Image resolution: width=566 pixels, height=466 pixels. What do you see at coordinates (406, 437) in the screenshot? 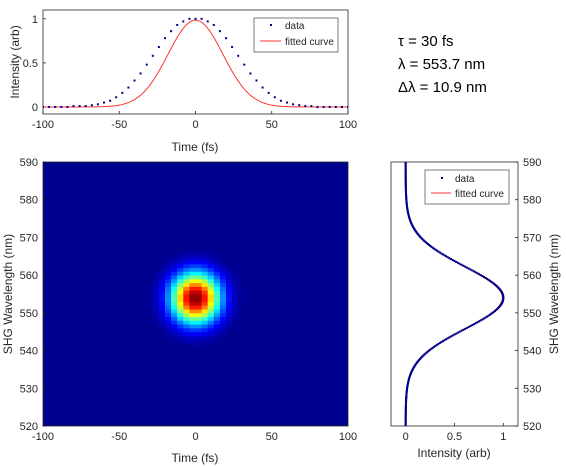
I see `spectrum-xtick-label: 0` at bounding box center [406, 437].